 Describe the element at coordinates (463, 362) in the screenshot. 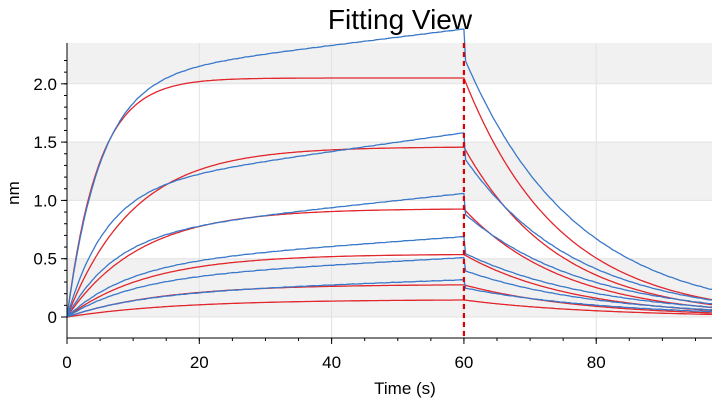

I see `x-tick-label: 60` at that location.